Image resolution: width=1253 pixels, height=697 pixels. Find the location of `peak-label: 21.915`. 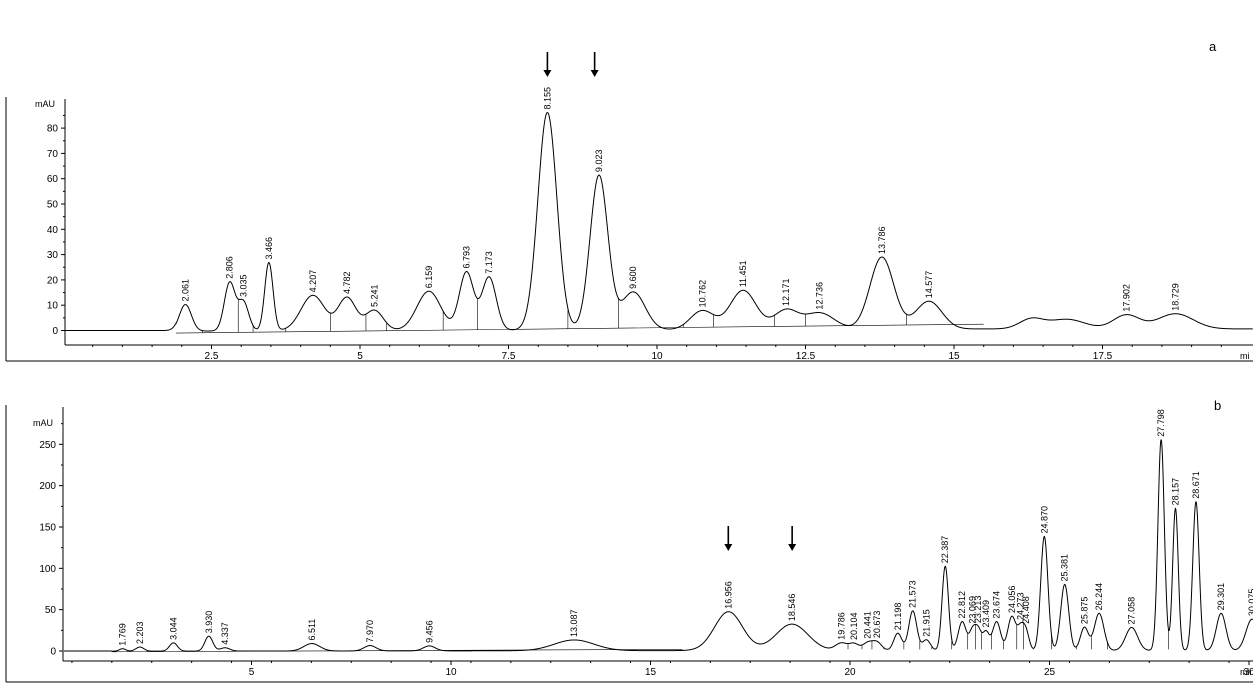

peak-label: 21.915 is located at coordinates (926, 623).